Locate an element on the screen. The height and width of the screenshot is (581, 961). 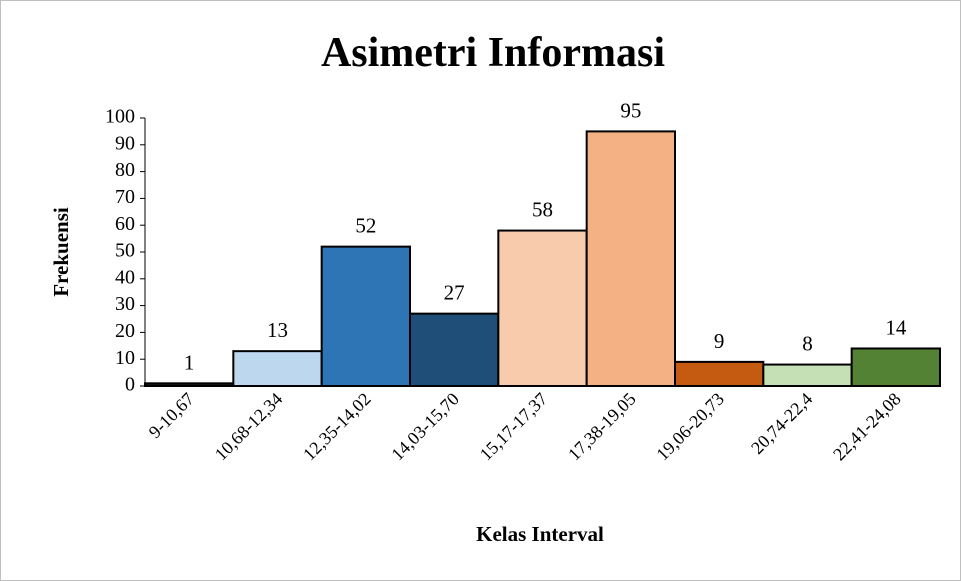
value-label: 13 is located at coordinates (277, 330).